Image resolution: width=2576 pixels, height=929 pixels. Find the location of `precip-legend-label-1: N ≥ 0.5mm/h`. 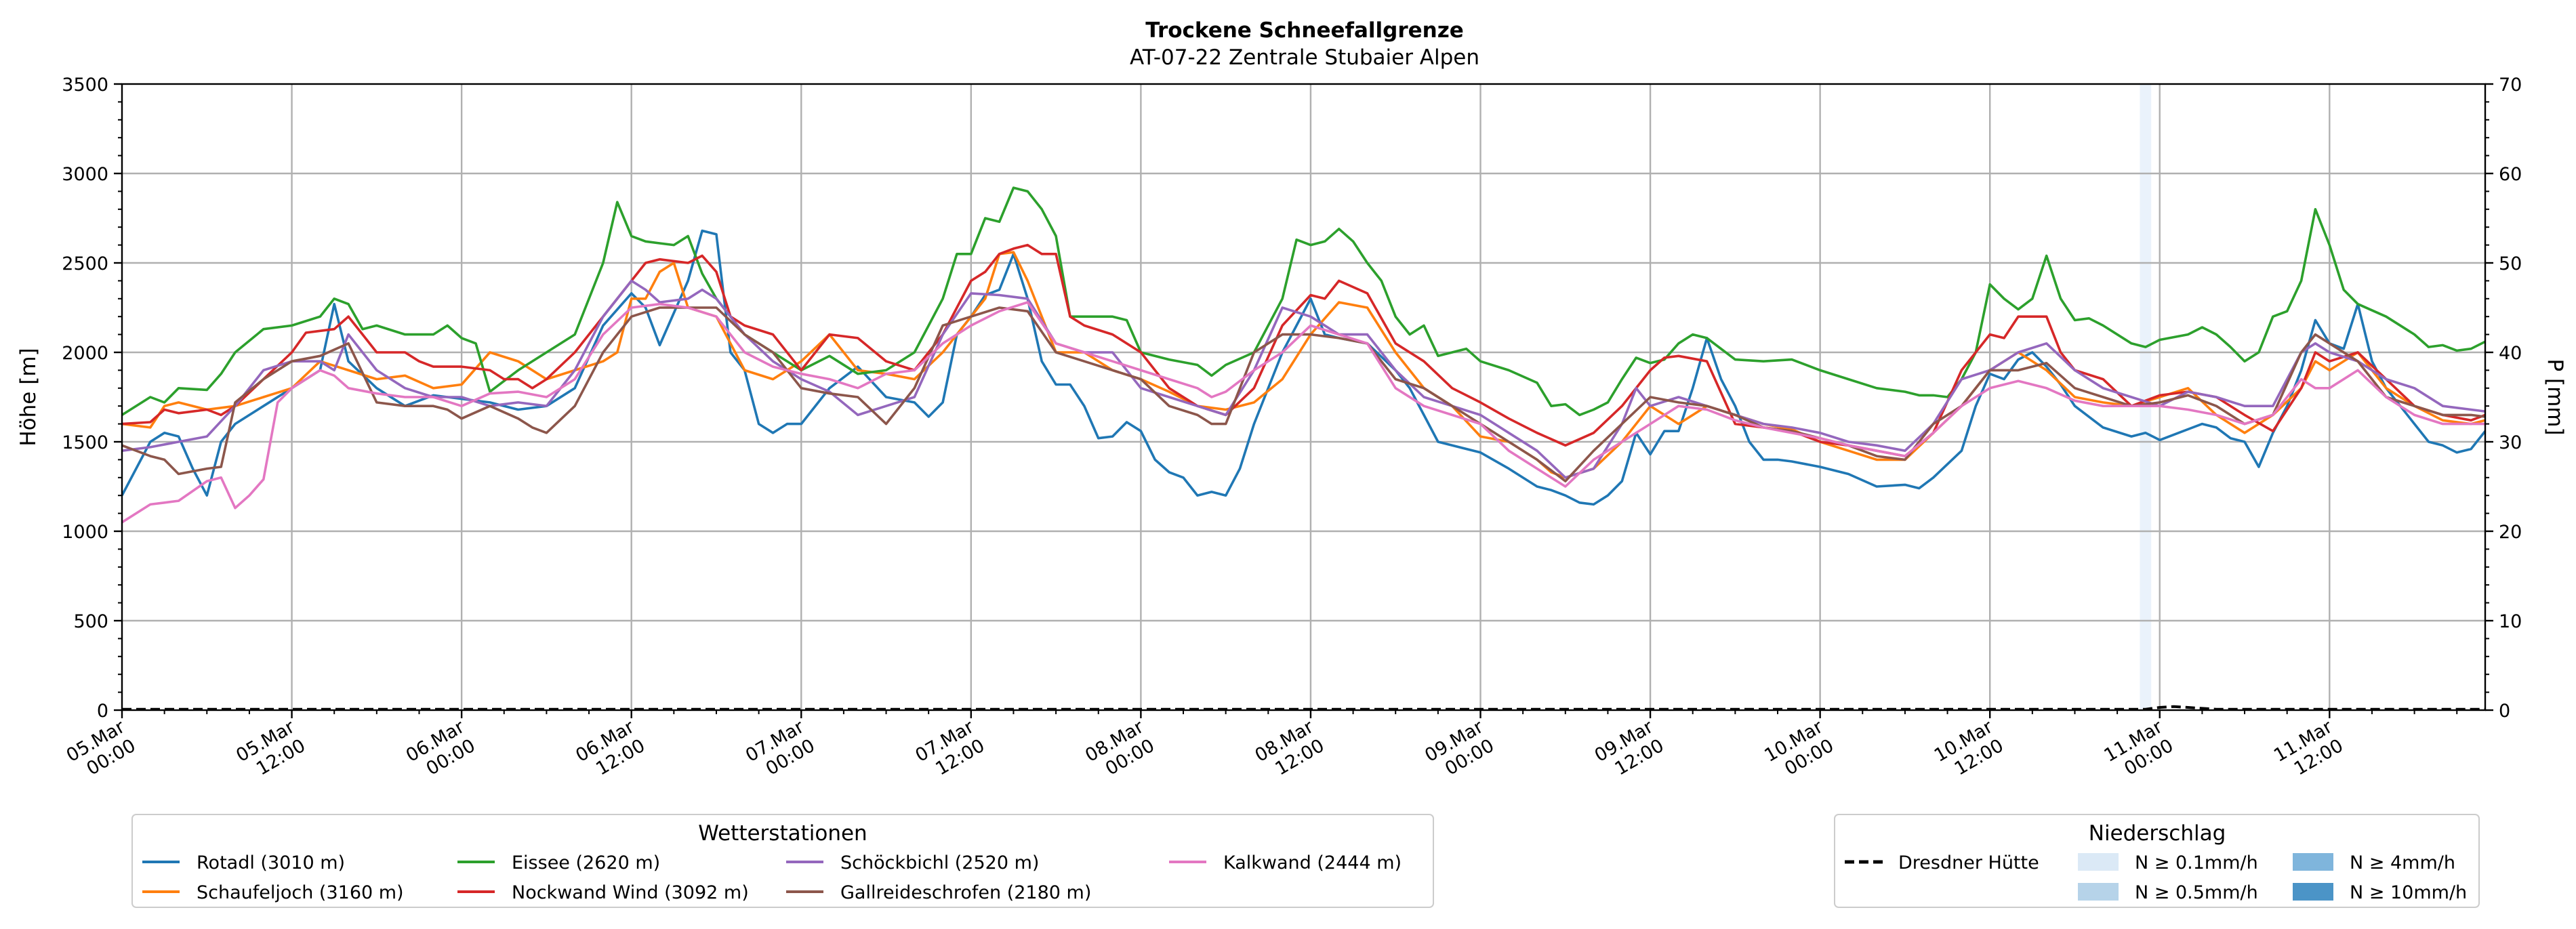

precip-legend-label-1: N ≥ 0.5mm/h is located at coordinates (2196, 892).